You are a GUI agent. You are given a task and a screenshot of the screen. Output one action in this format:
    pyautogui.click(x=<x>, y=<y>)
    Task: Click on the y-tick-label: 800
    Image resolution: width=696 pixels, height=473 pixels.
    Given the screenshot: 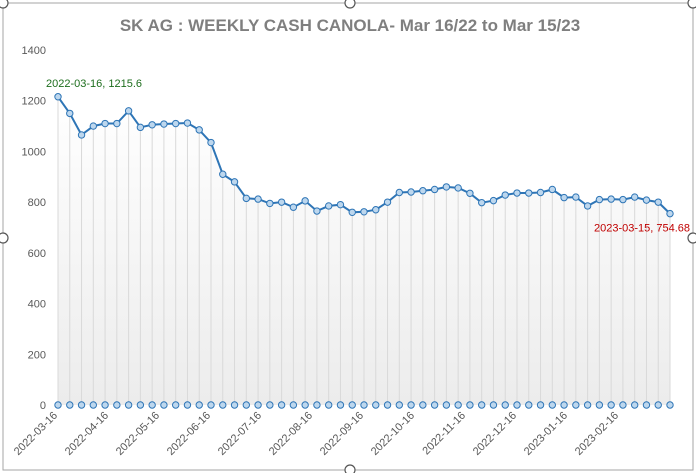 What is the action you would take?
    pyautogui.click(x=37, y=203)
    